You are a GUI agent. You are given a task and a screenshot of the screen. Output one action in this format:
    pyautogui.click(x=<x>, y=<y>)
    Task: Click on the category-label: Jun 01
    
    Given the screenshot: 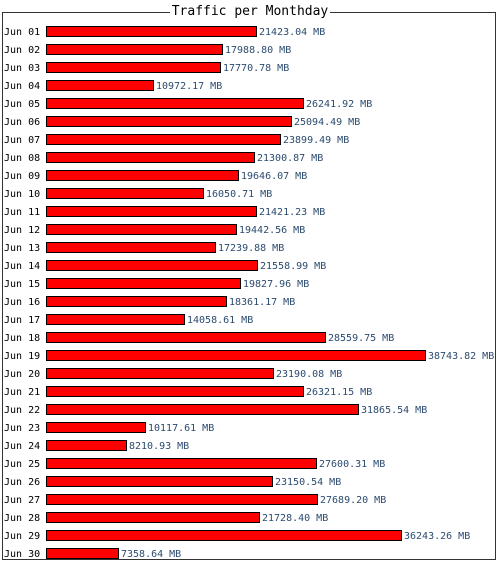 What is the action you would take?
    pyautogui.click(x=22, y=32)
    